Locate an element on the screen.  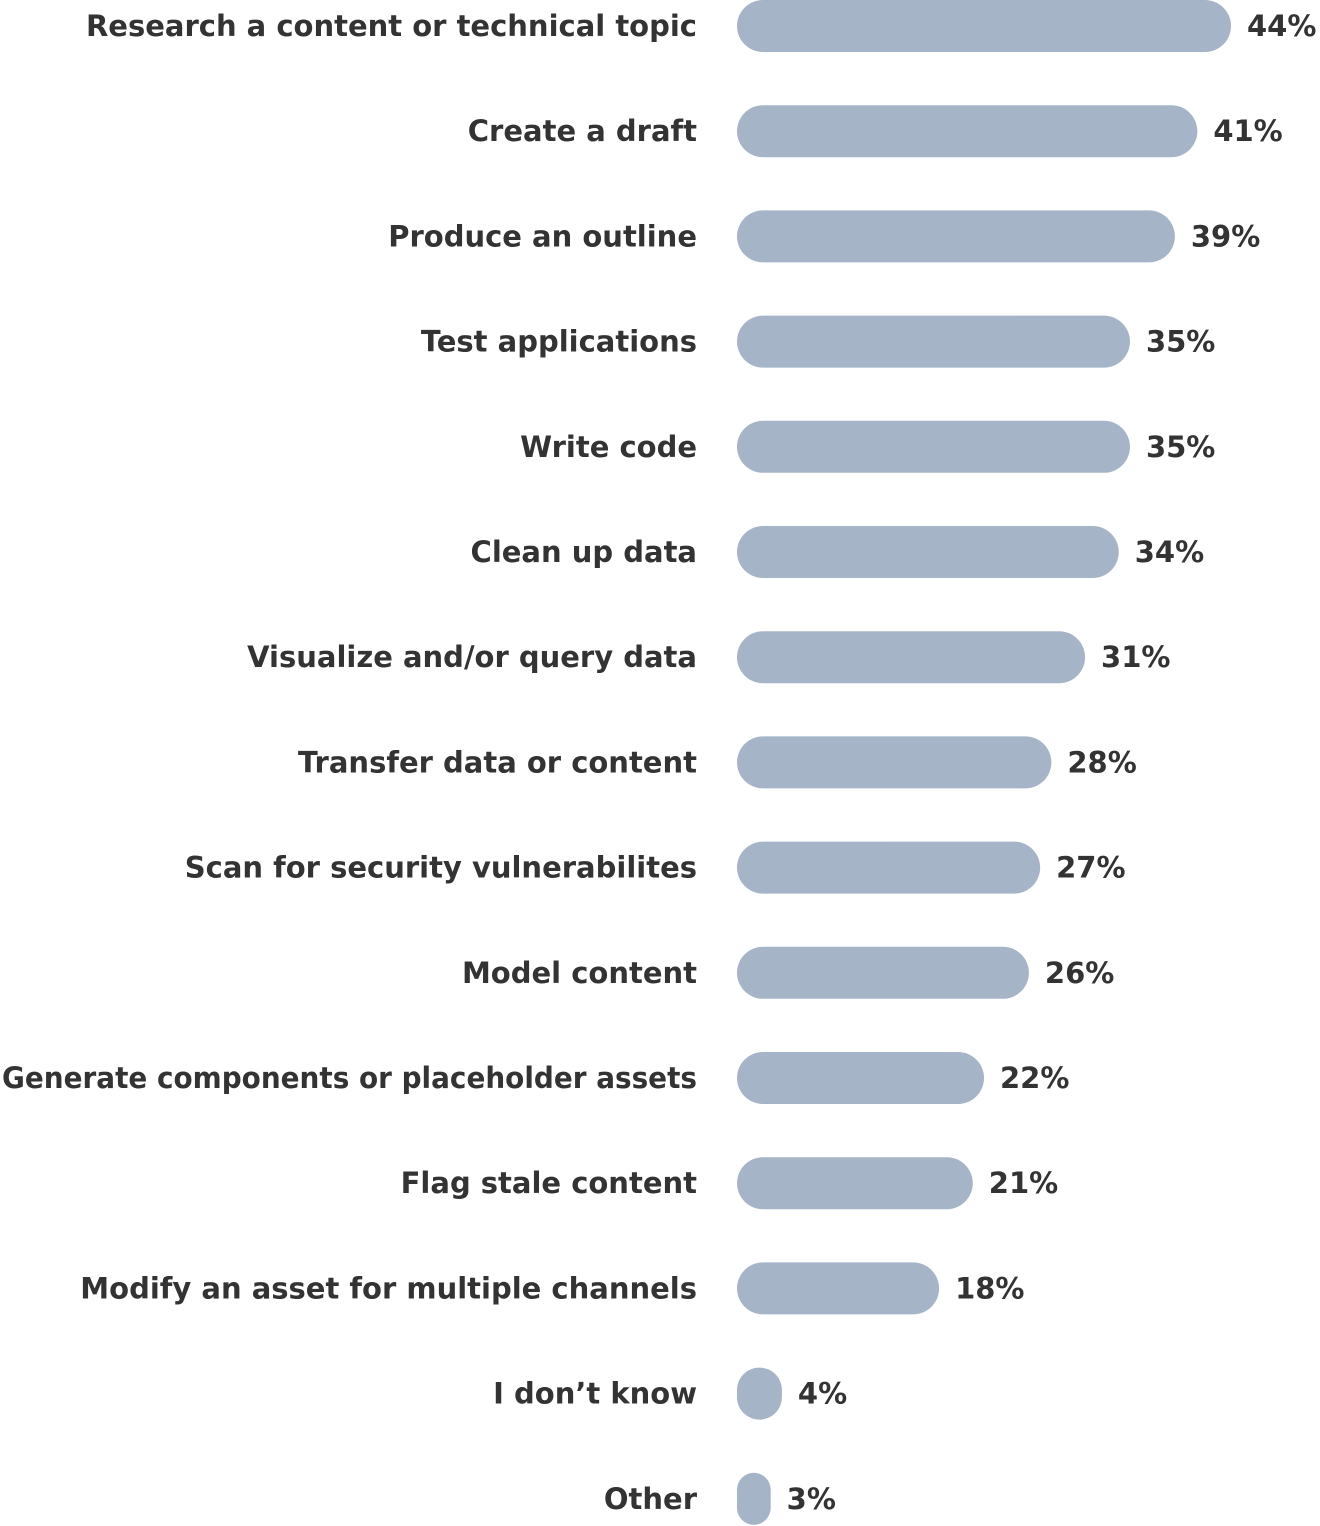
value-label: 41% is located at coordinates (1247, 131).